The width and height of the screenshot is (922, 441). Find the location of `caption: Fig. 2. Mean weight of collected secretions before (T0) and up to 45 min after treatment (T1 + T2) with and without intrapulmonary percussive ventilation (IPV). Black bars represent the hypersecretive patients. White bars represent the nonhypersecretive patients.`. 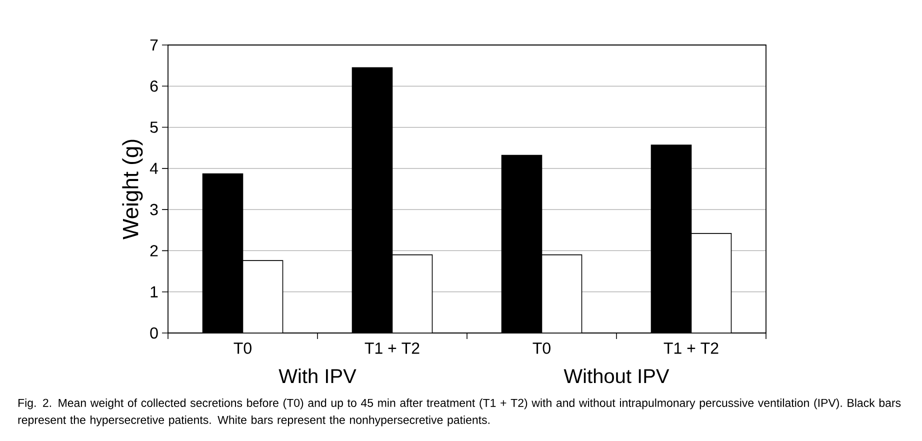

caption: Fig. 2. Mean weight of collected secretions before (T0) and up to 45 min after treatment (T1 + T2) with and without intrapulmonary percussive ventilation (IPV). Black bars represent the hypersecretive patients. White bars represent the nonhypersecretive patients. is located at coordinates (459, 412).